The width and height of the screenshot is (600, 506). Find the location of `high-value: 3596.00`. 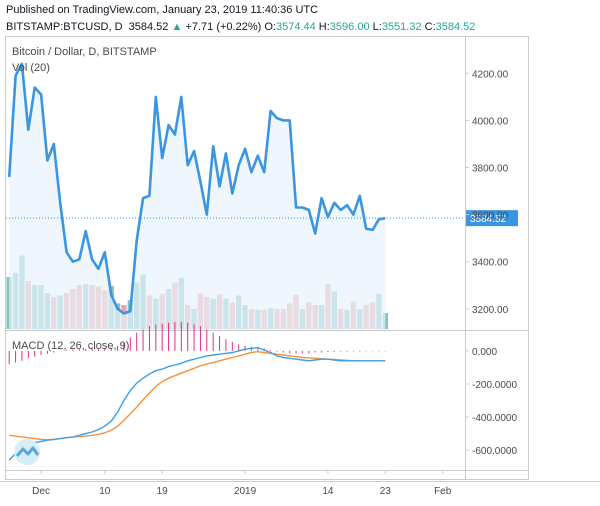

high-value: 3596.00 is located at coordinates (349, 27).